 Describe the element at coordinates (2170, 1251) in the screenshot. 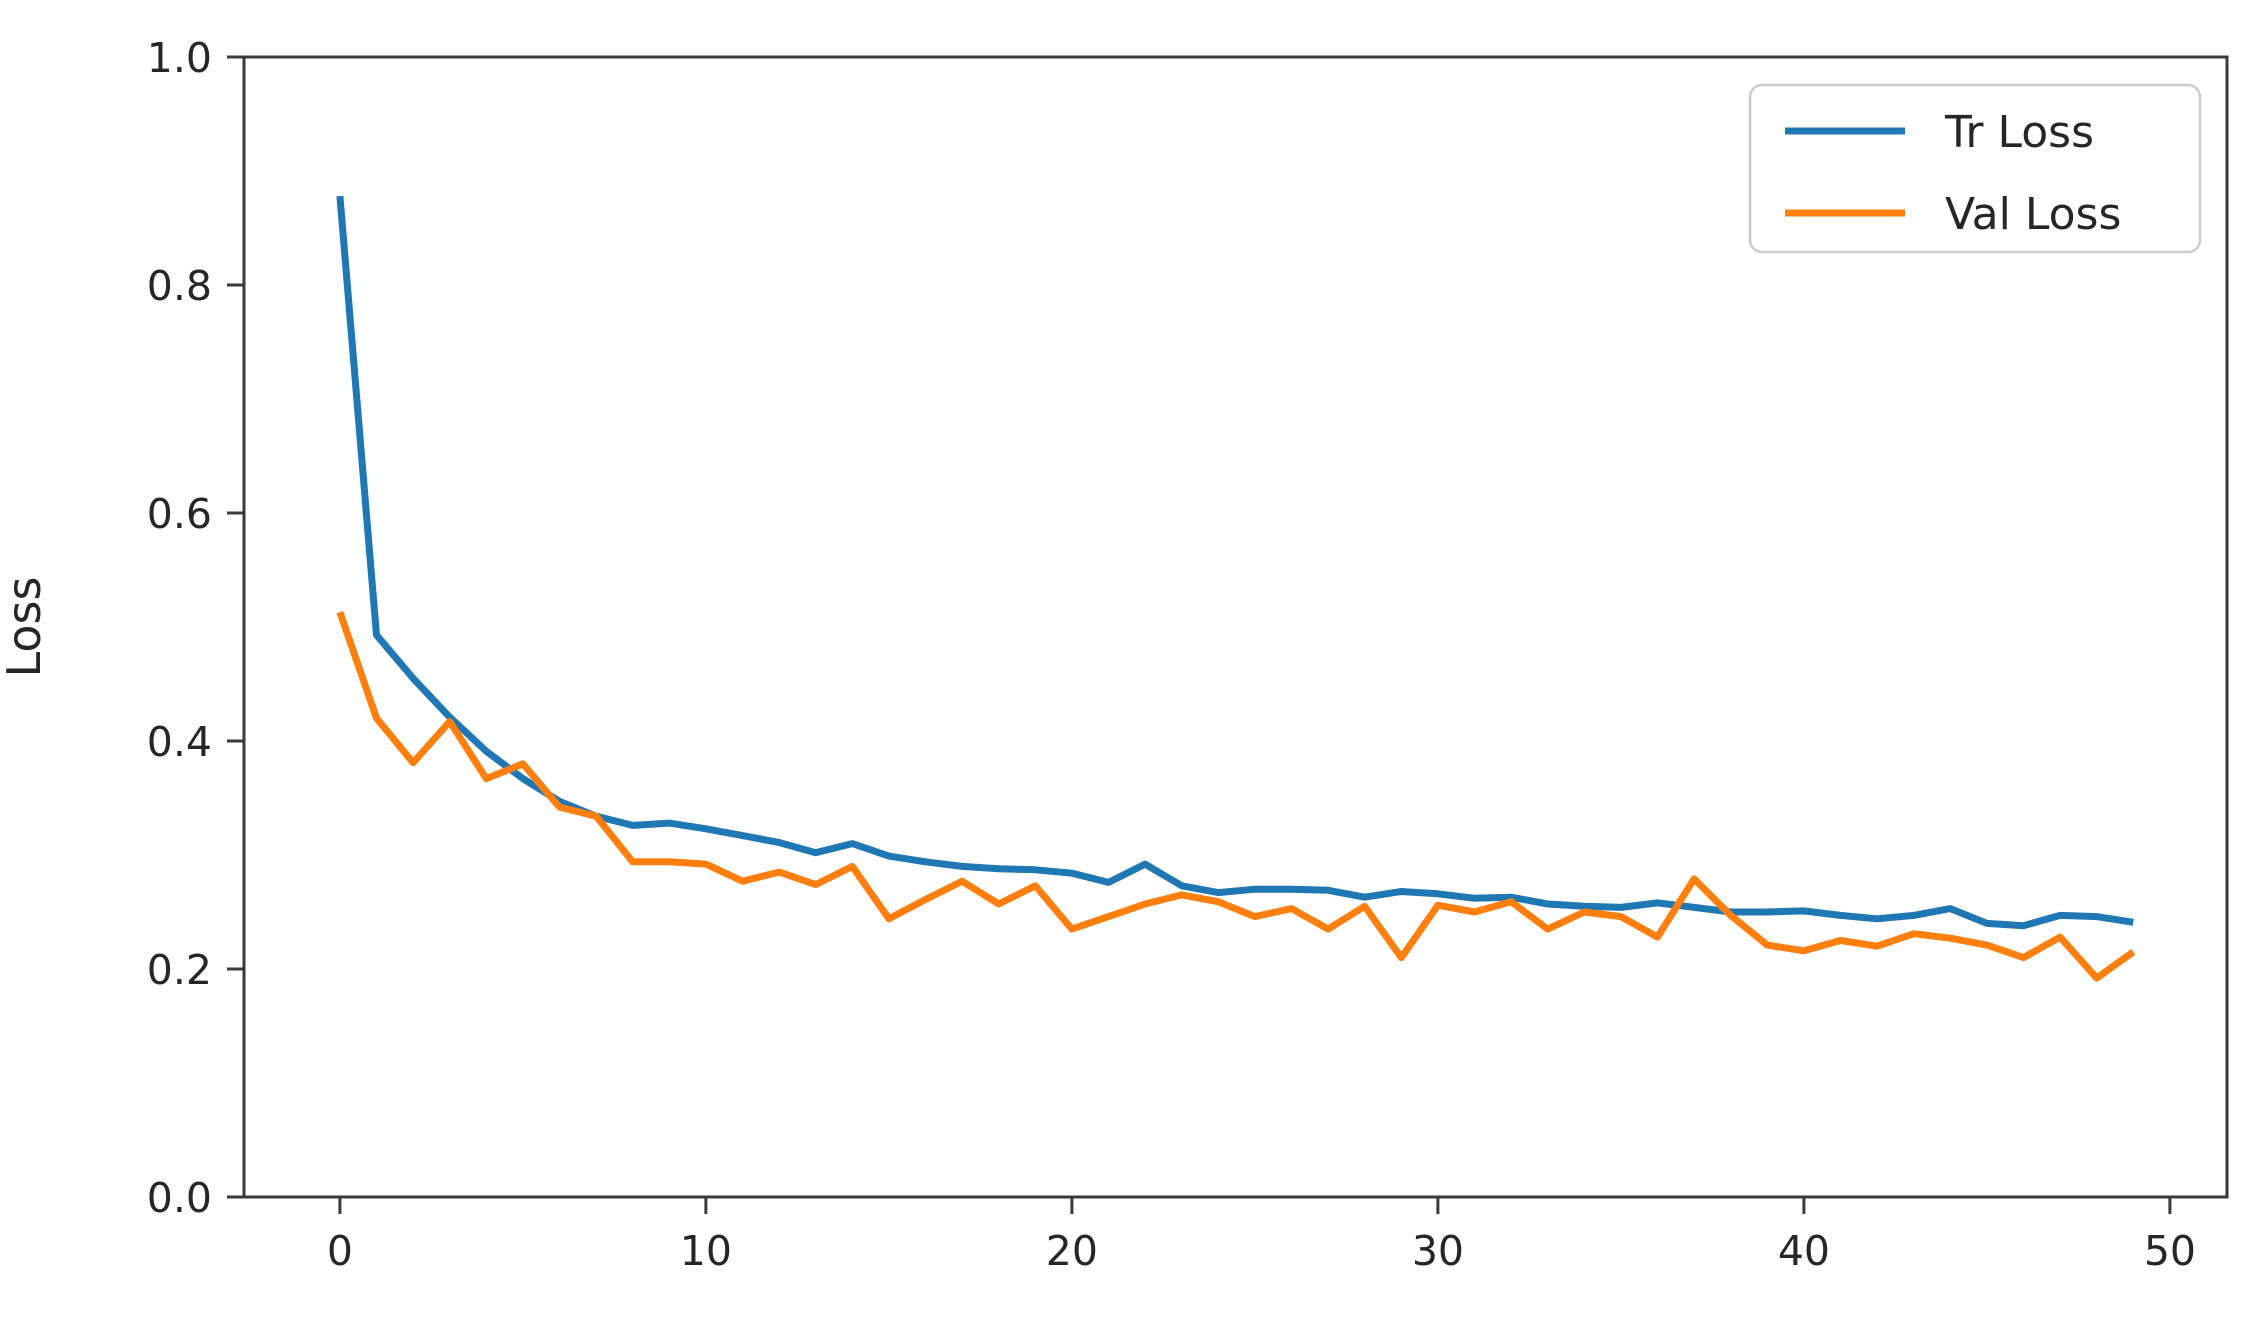

I see `x-tick-label-50: 50` at that location.